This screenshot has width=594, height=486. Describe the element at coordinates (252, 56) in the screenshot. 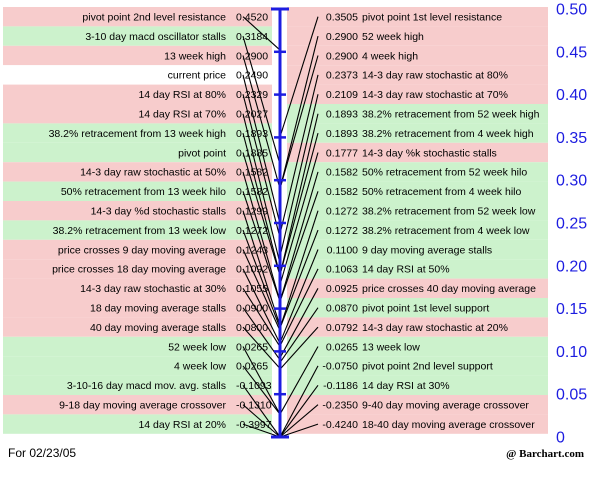

I see `left-row-value-2: 0.2900` at that location.